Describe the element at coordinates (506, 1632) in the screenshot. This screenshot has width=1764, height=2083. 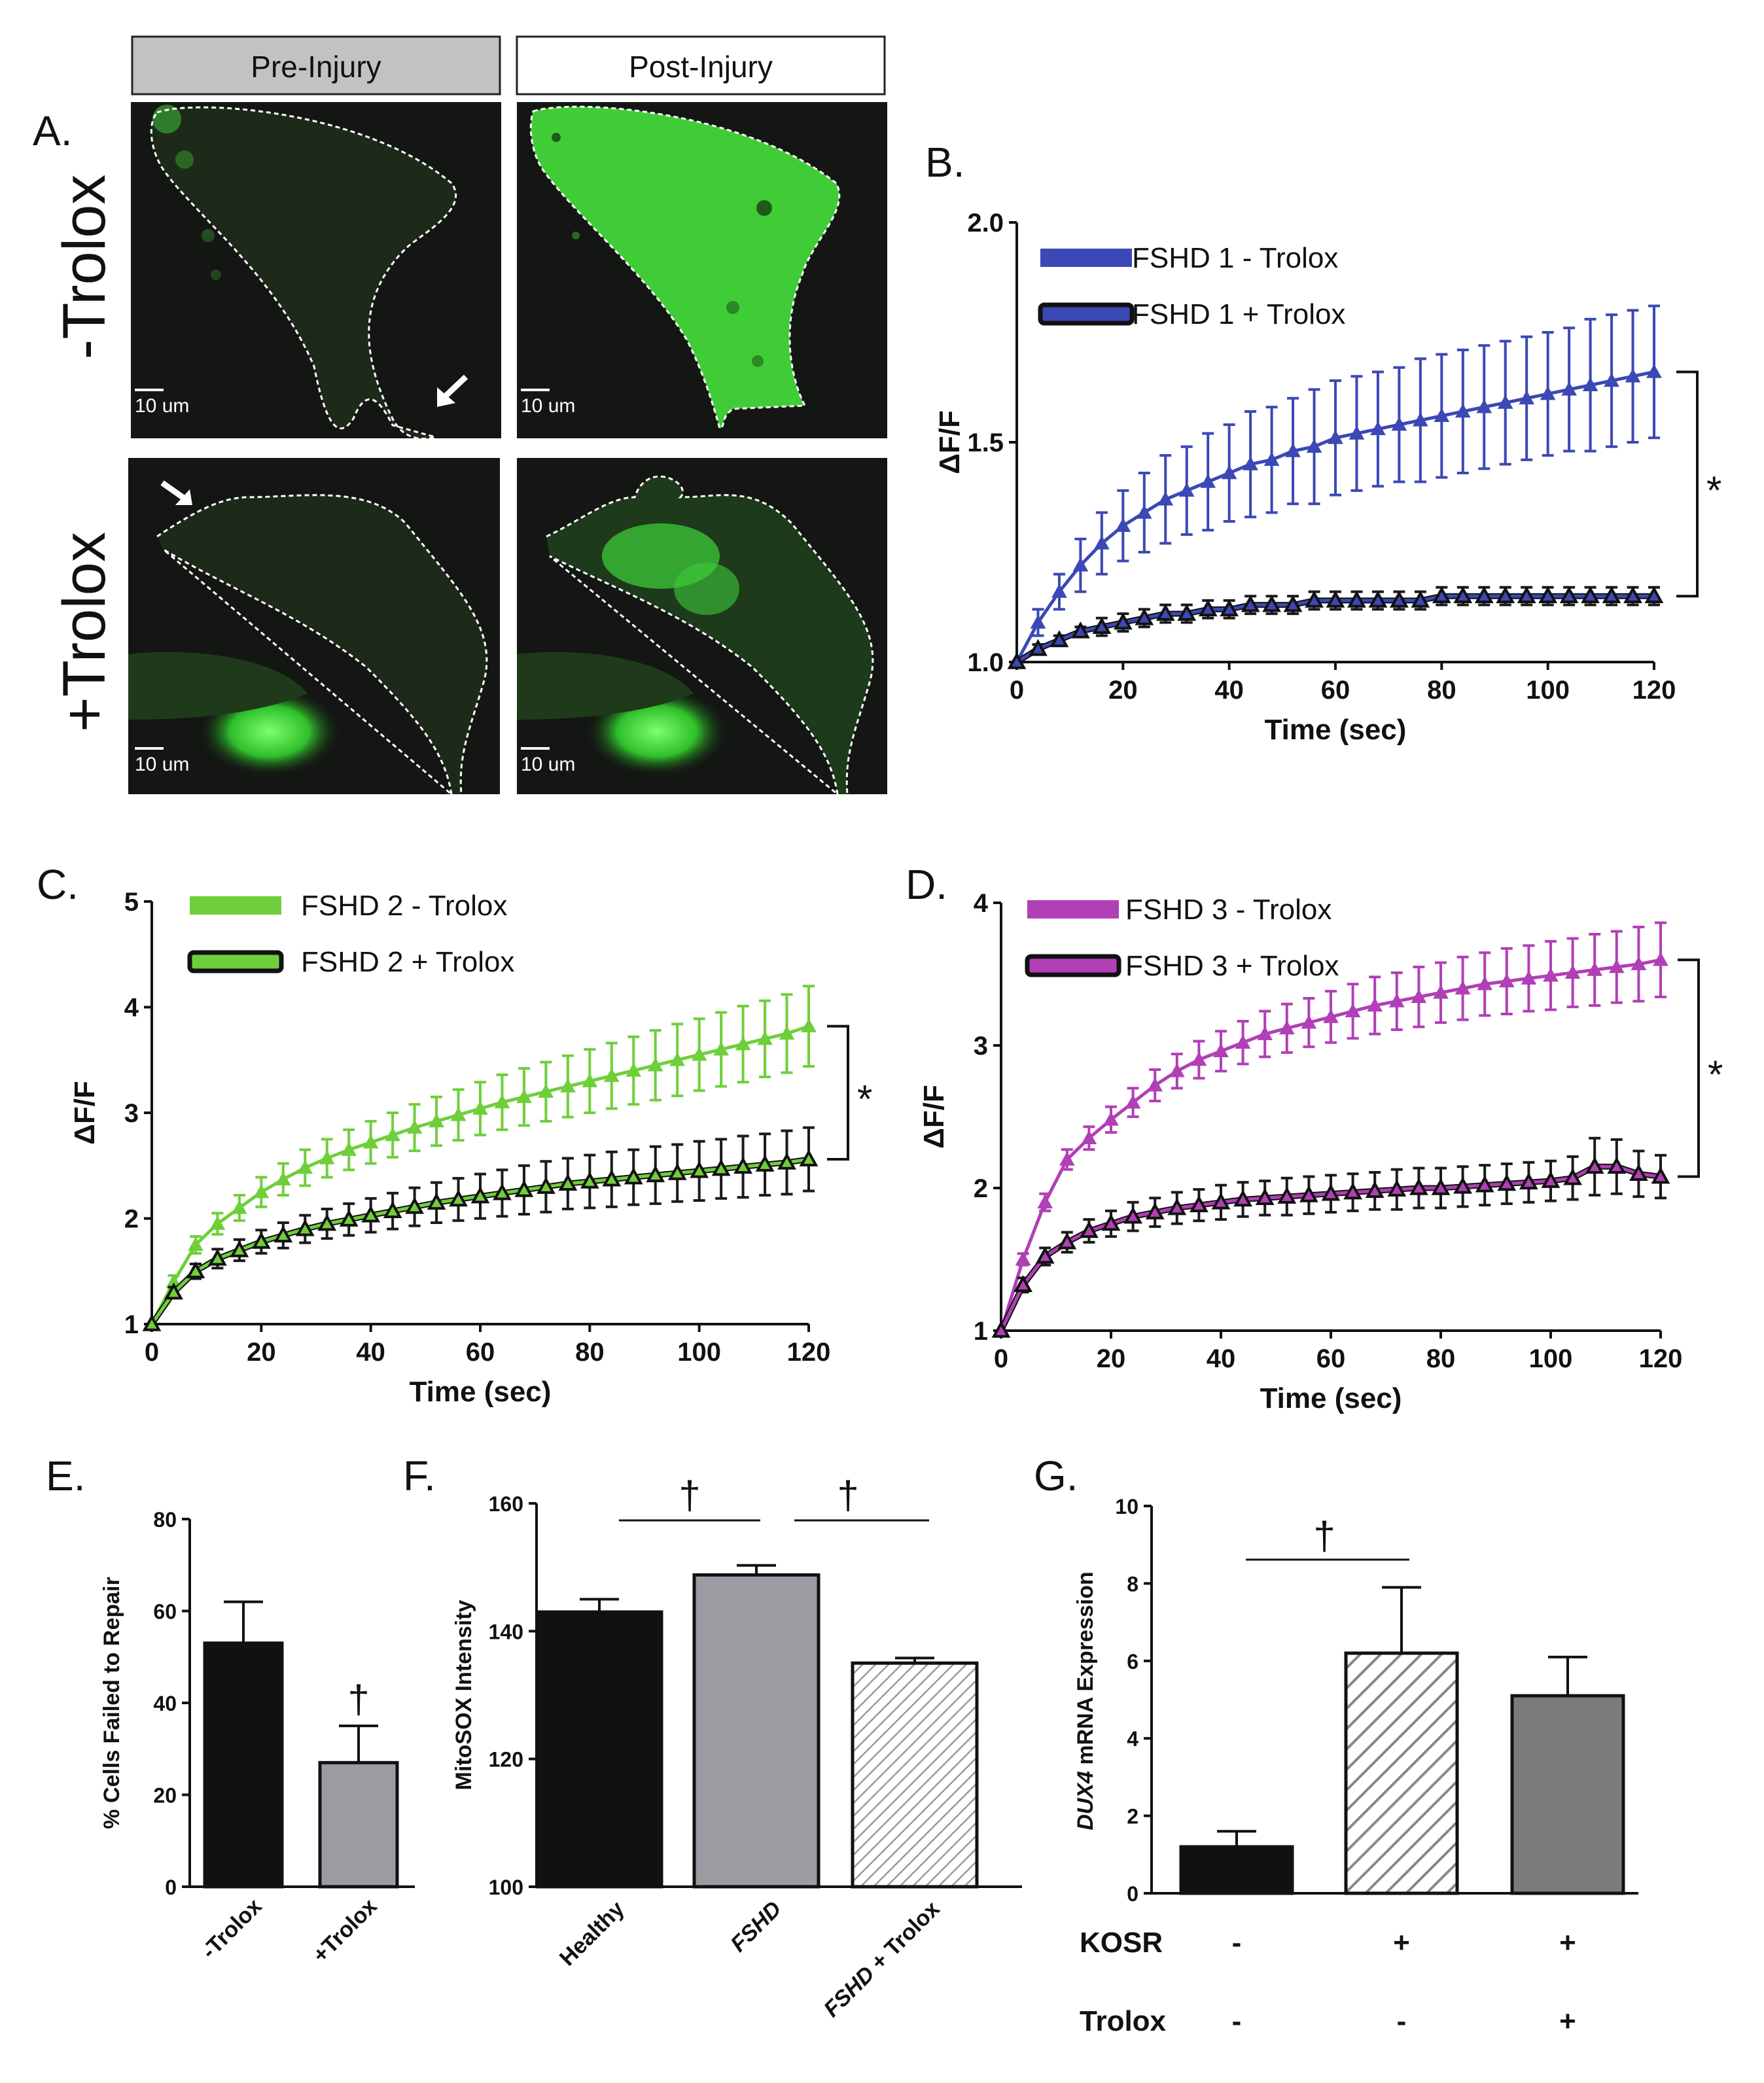
I see `y-tick-label: 140` at that location.